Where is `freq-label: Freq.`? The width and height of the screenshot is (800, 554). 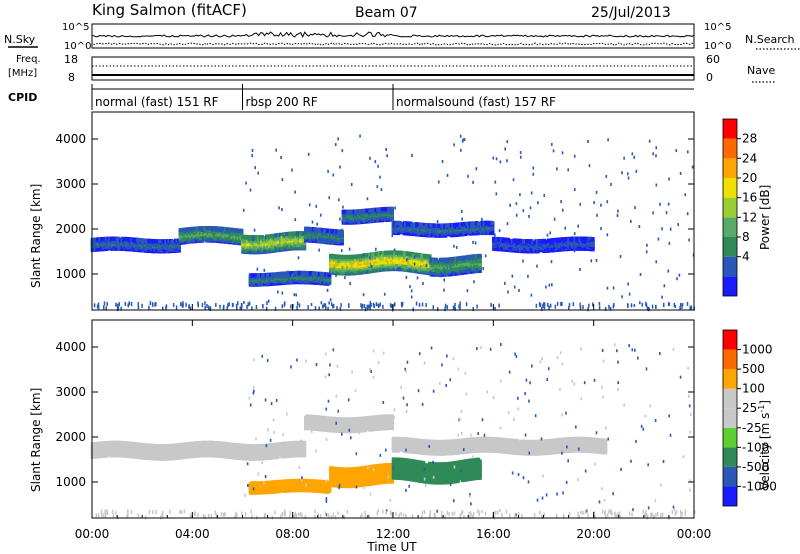 freq-label: Freq. is located at coordinates (28, 59).